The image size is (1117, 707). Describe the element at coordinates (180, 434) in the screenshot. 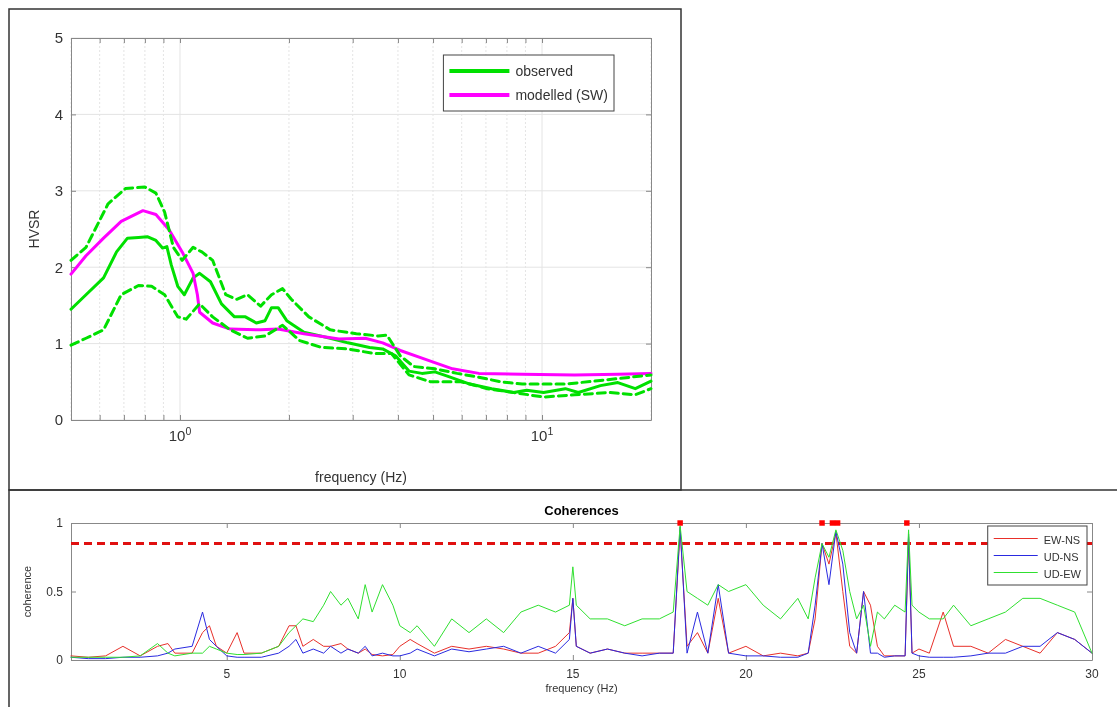

I see `x-tick-label: 10$^{0}$` at that location.